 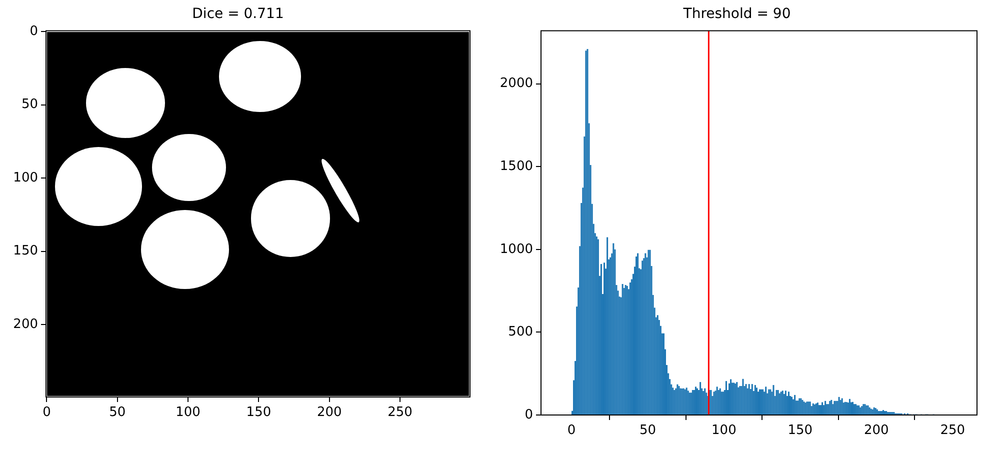 I want to click on chart-title: Dice = 0.711, so click(x=238, y=14).